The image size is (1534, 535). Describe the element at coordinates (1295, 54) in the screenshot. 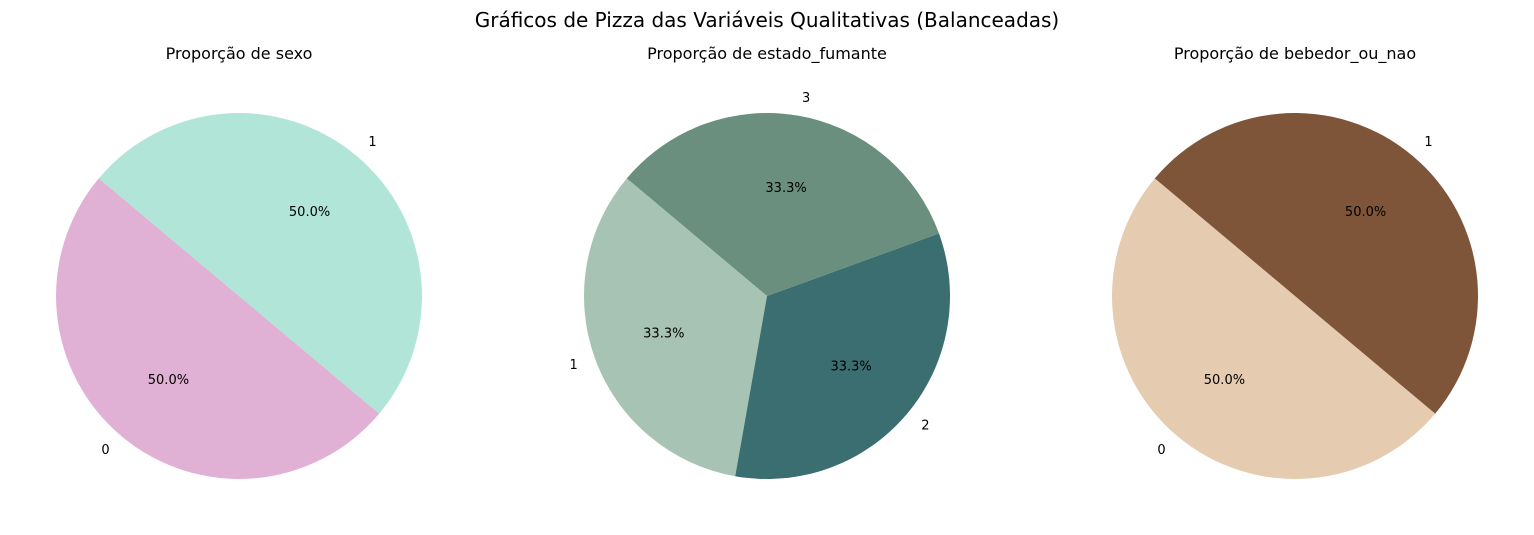

I see `chart-title: Proporção de bebedor_ou_nao` at that location.